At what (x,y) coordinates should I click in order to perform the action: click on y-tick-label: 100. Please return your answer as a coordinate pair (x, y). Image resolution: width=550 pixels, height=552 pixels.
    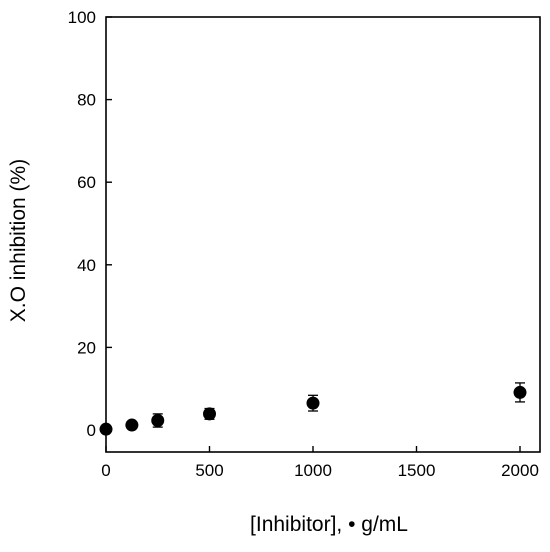
    Looking at the image, I should click on (82, 17).